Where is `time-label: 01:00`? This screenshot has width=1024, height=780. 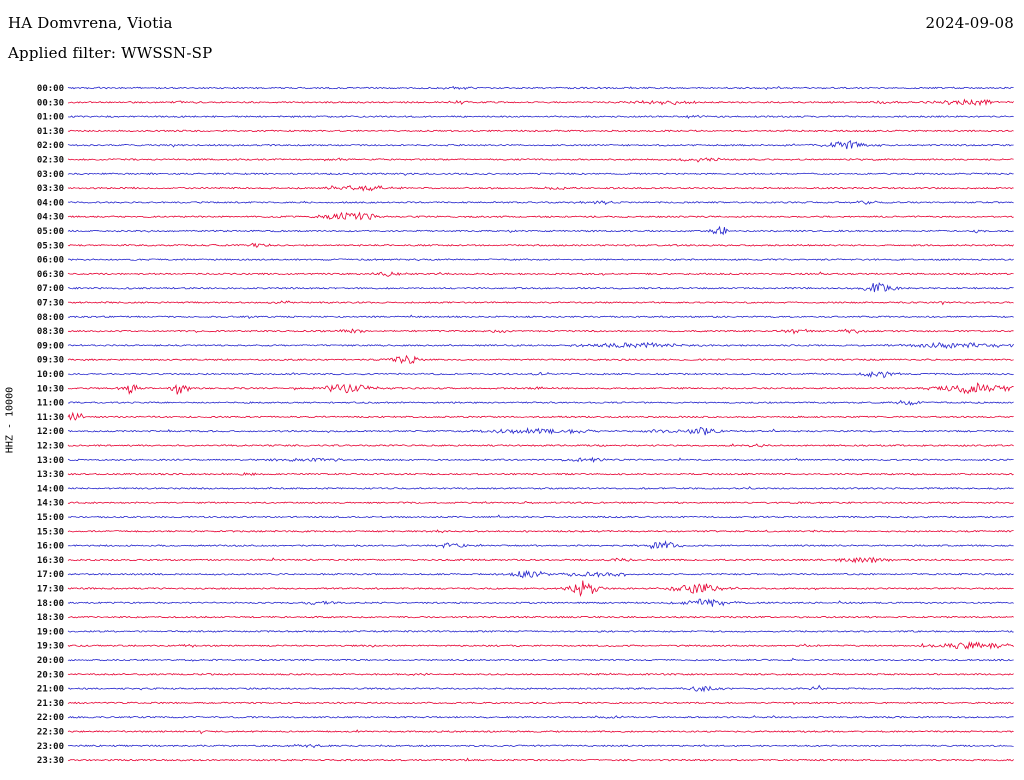
time-label: 01:00 is located at coordinates (50, 118).